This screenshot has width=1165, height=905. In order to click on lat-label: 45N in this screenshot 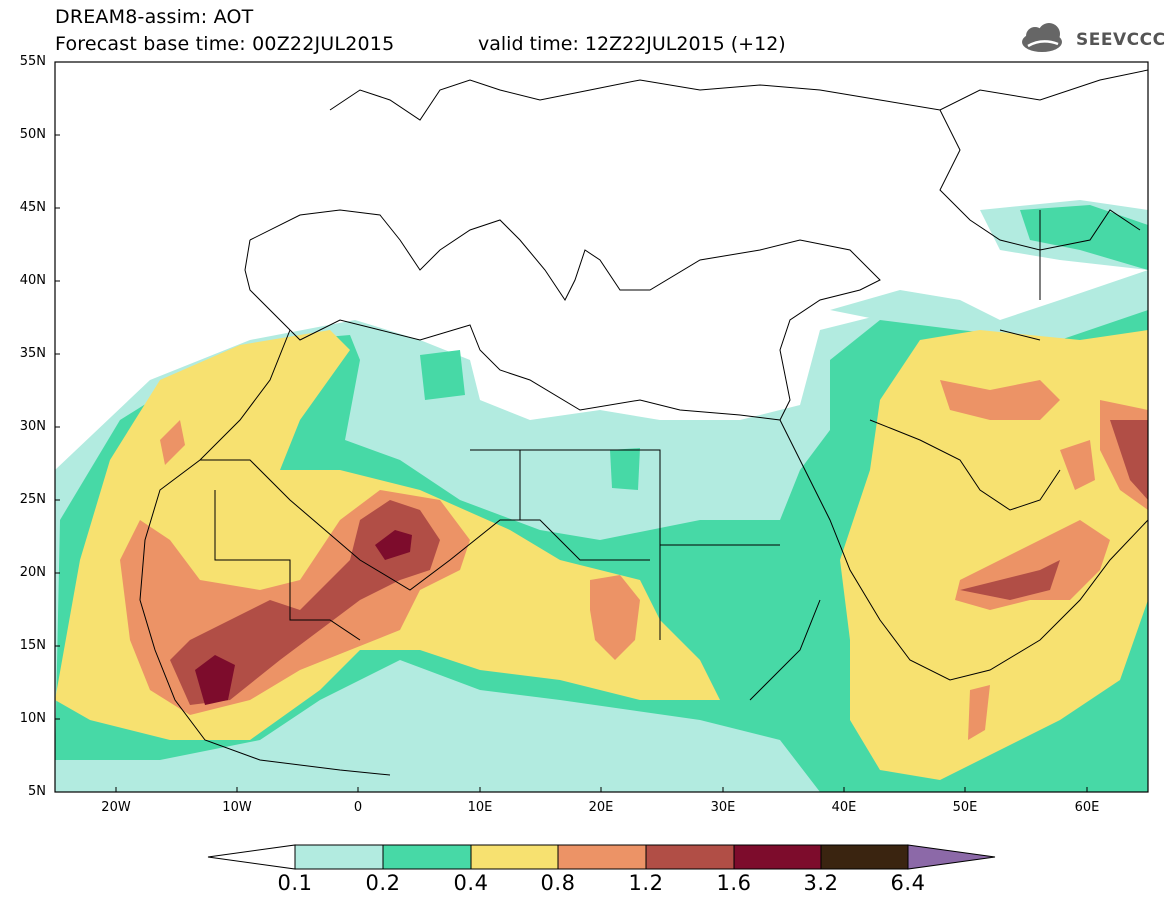, I will do `click(32, 207)`.